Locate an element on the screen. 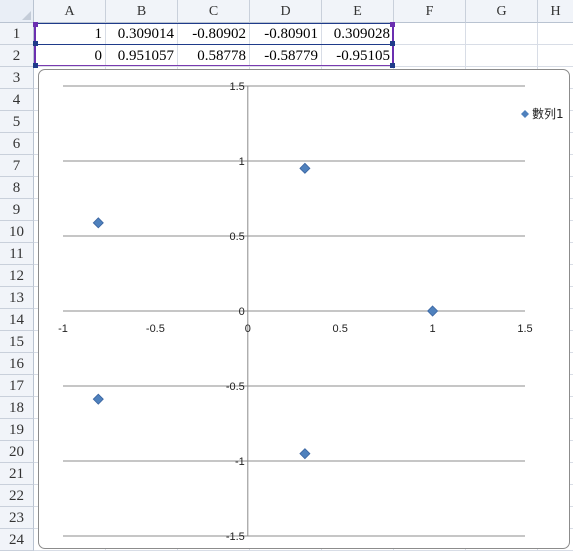 Image resolution: width=573 pixels, height=551 pixels. column-header-a: A is located at coordinates (70, 11).